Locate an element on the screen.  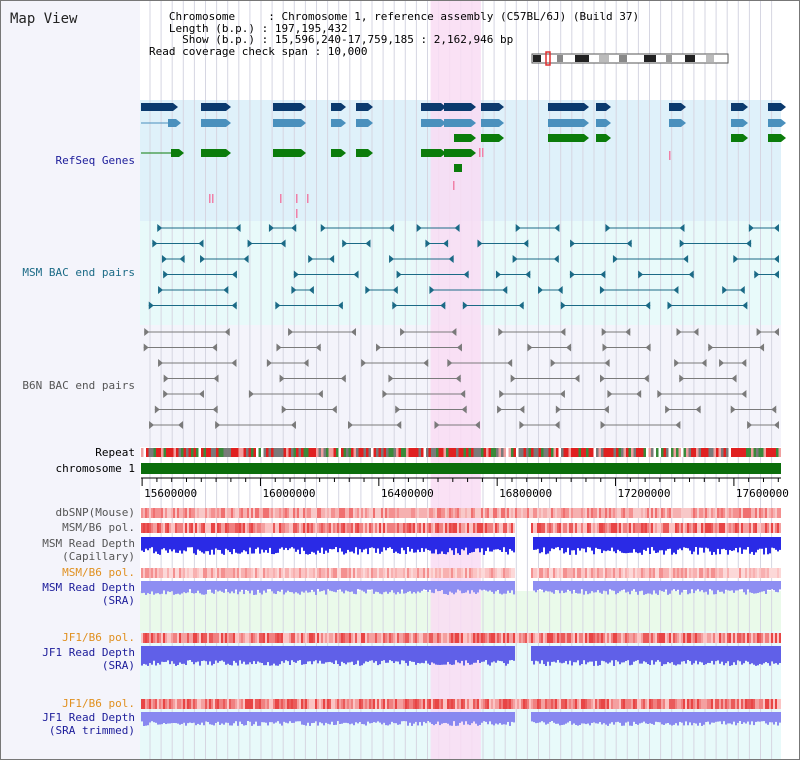
msm-bac-end-pairs is located at coordinates (463, 267).